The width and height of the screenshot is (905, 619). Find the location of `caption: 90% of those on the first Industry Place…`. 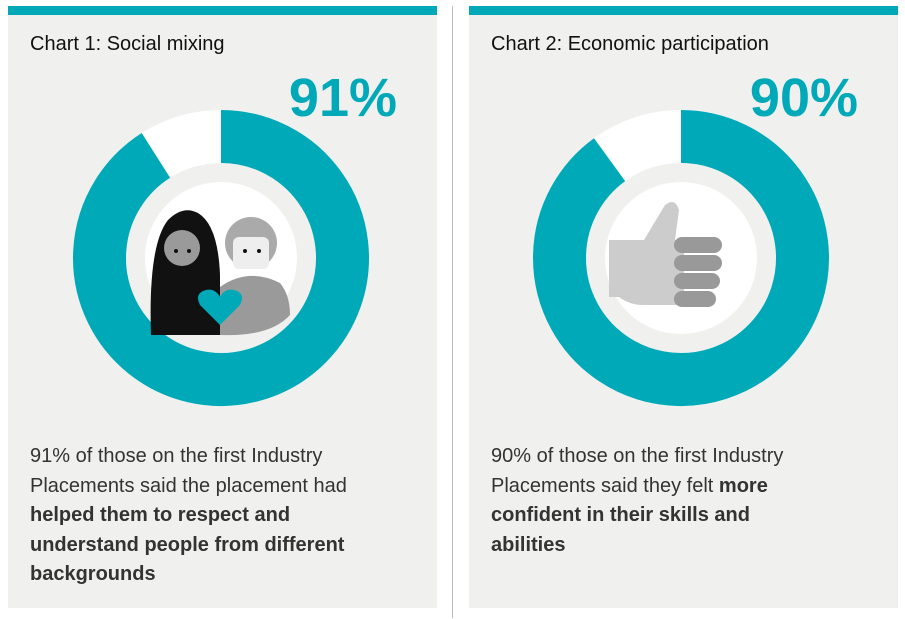

caption: 90% of those on the first Industry Place… is located at coordinates (651, 501).